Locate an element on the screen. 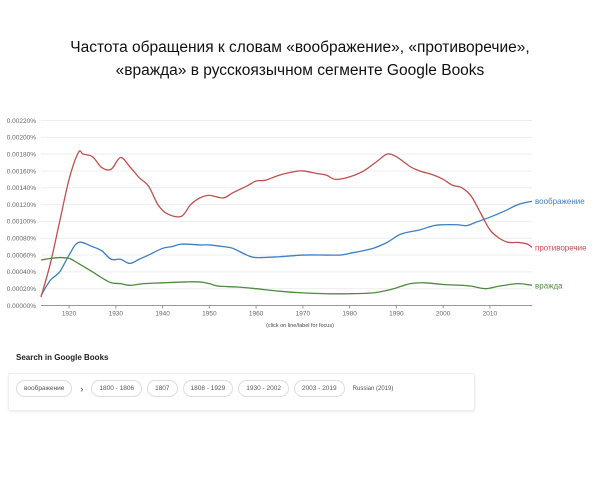  x-tick-label: 1950 is located at coordinates (209, 314).